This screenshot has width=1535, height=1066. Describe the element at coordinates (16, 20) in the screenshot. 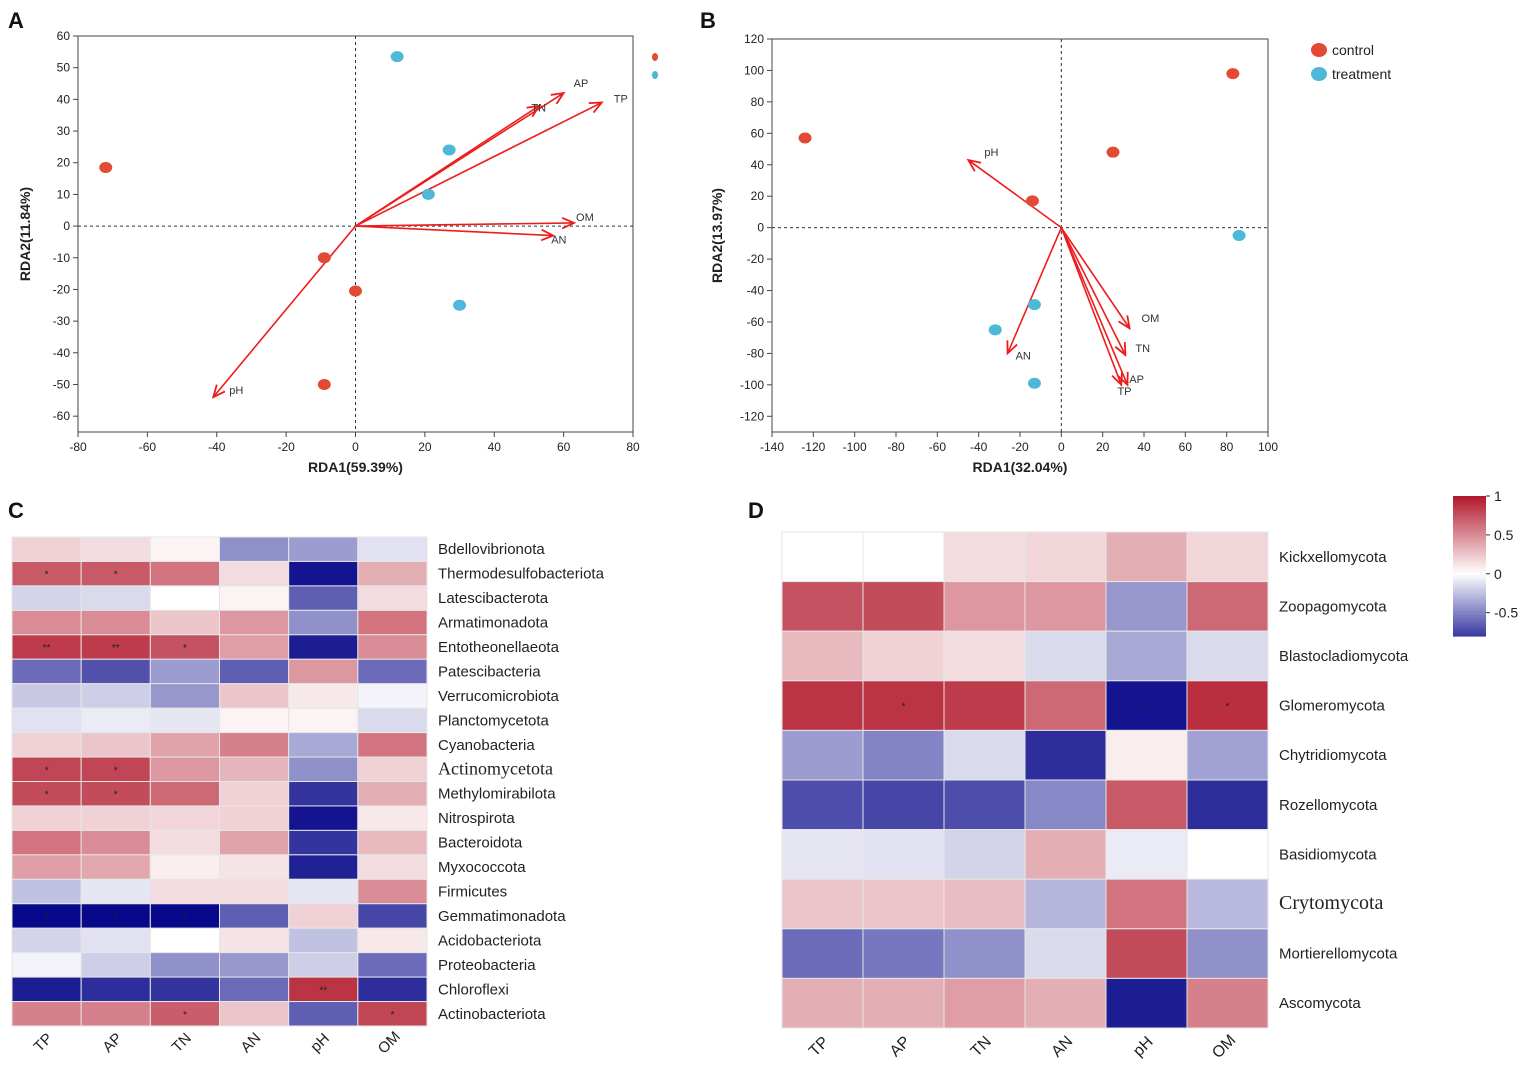

I see `panel-label-a: A` at that location.